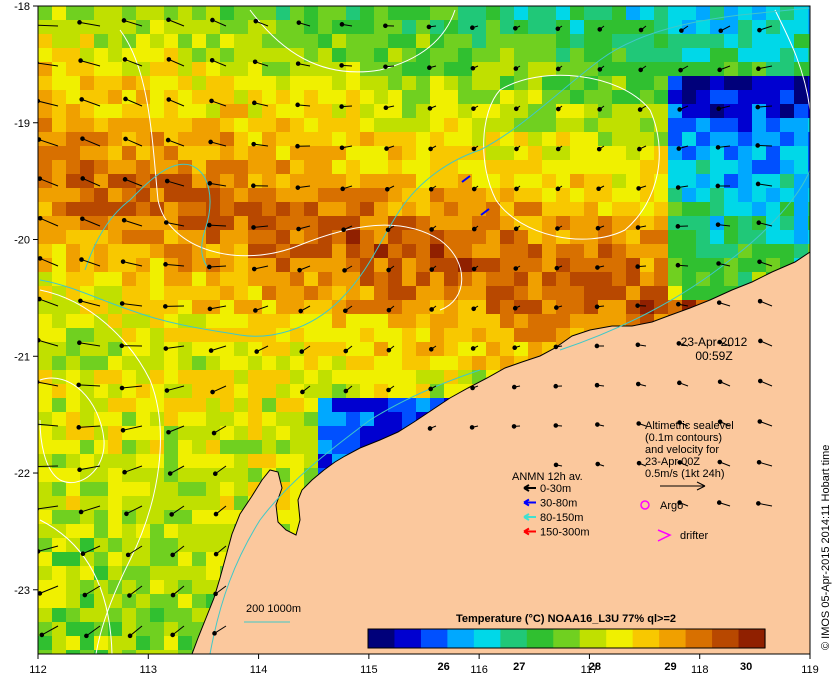  What do you see at coordinates (752, 638) in the screenshot?
I see `colorbar-segment` at bounding box center [752, 638].